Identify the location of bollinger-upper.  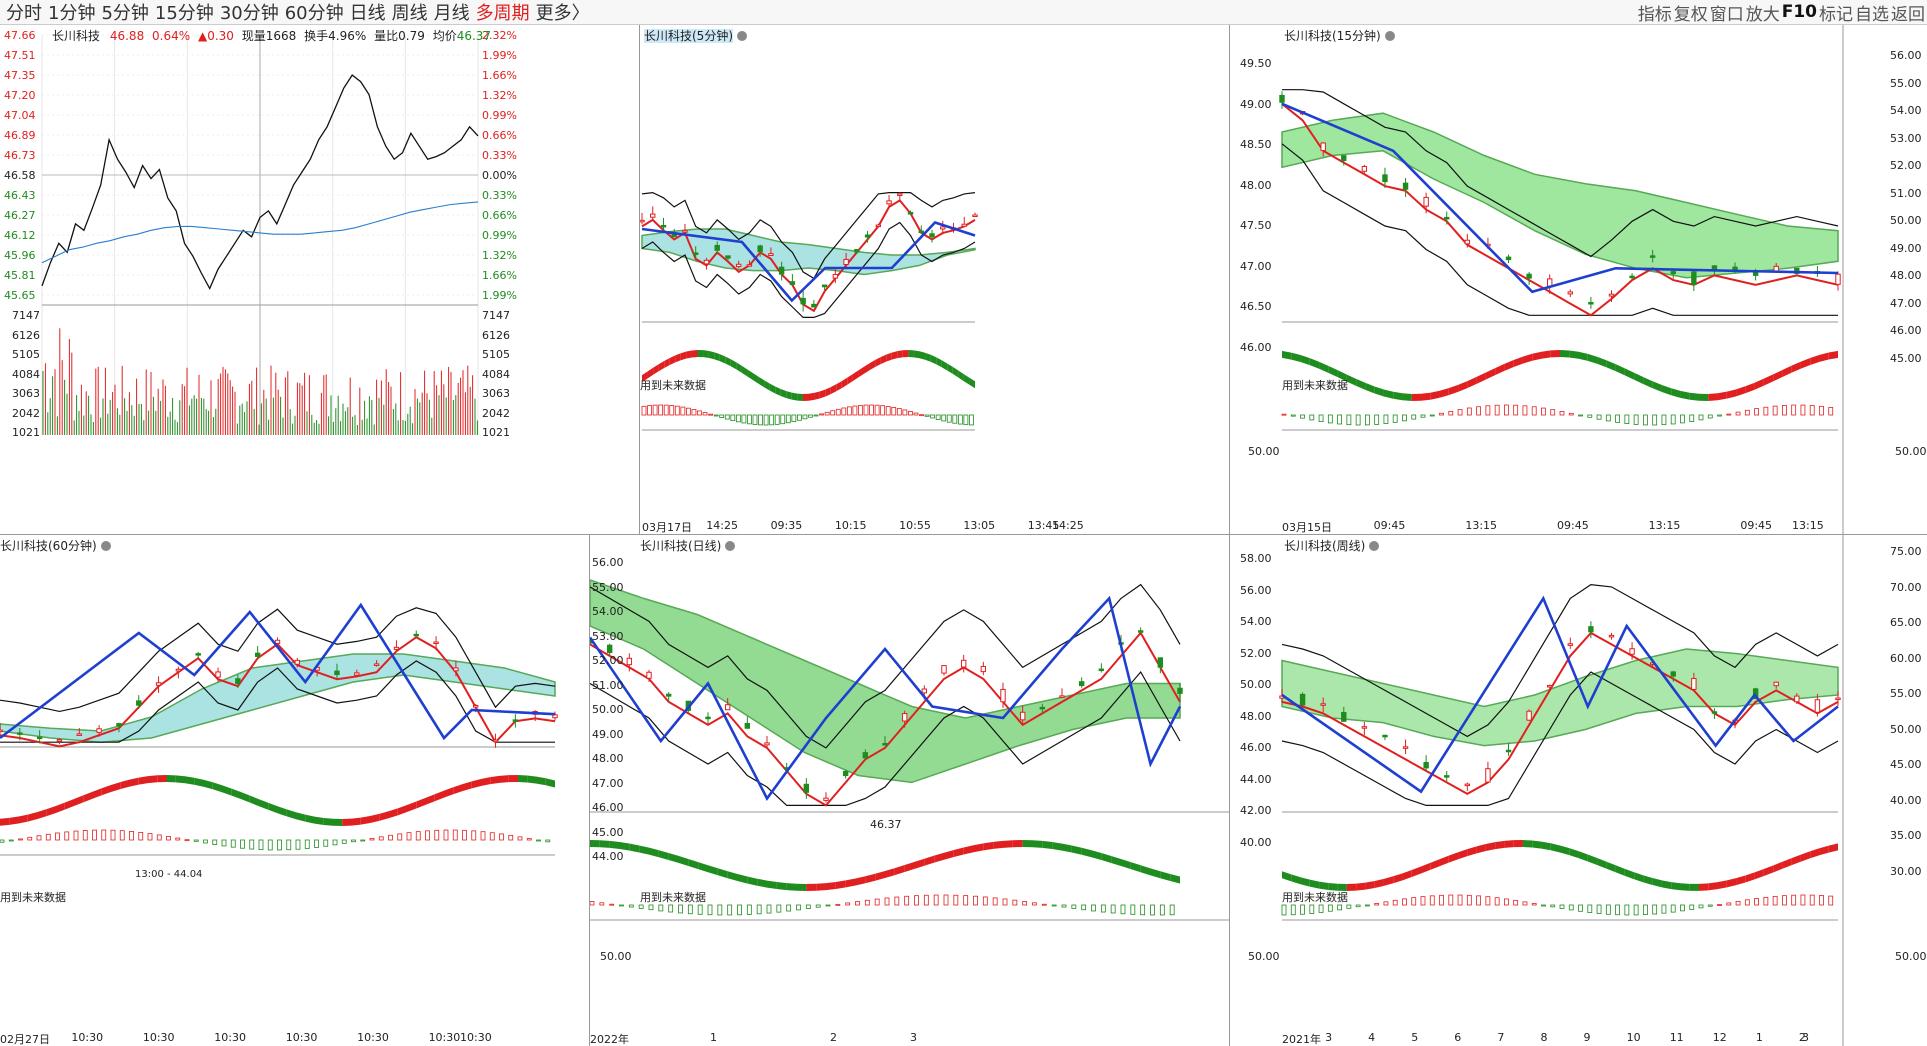
(885, 666).